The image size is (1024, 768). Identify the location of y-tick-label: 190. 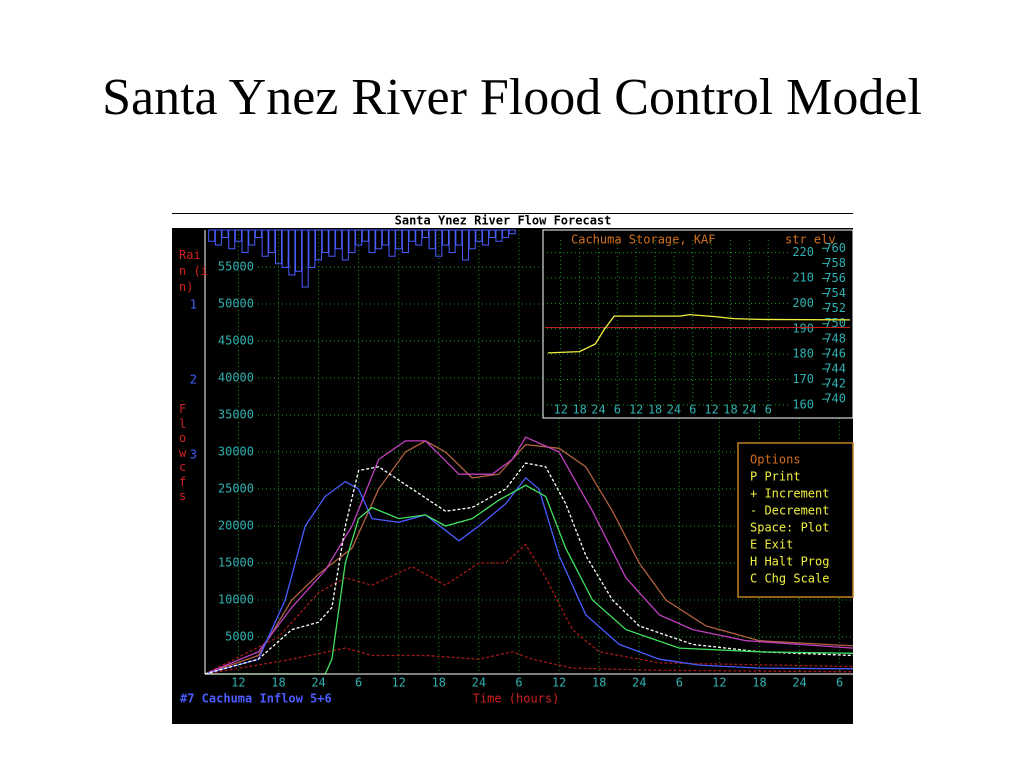
(803, 328).